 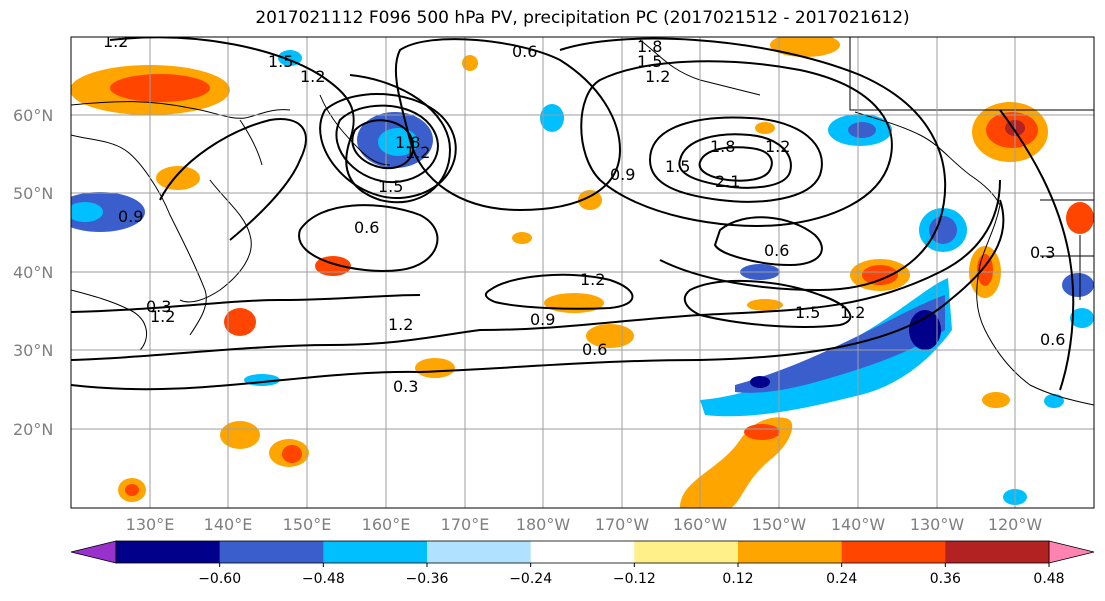 I want to click on lon-label: 140°W, so click(x=858, y=524).